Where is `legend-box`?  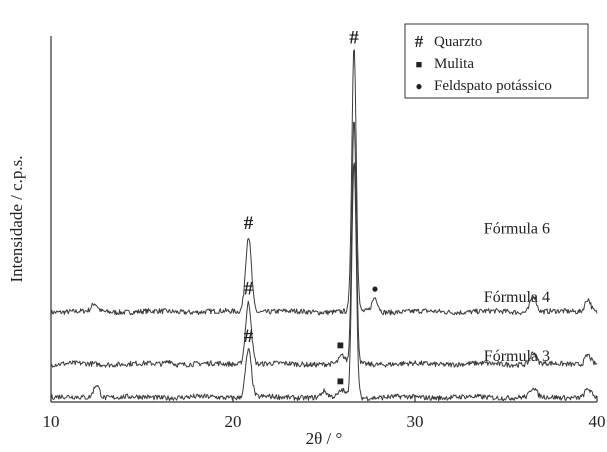 legend-box is located at coordinates (496, 61).